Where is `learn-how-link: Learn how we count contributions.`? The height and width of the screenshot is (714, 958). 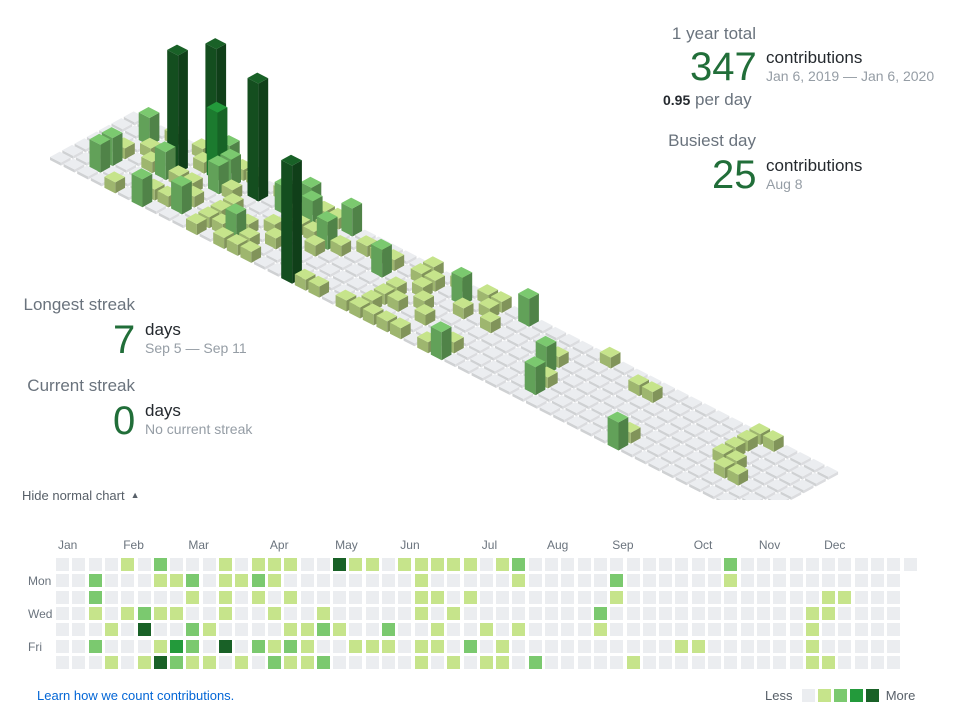 learn-how-link: Learn how we count contributions. is located at coordinates (136, 695).